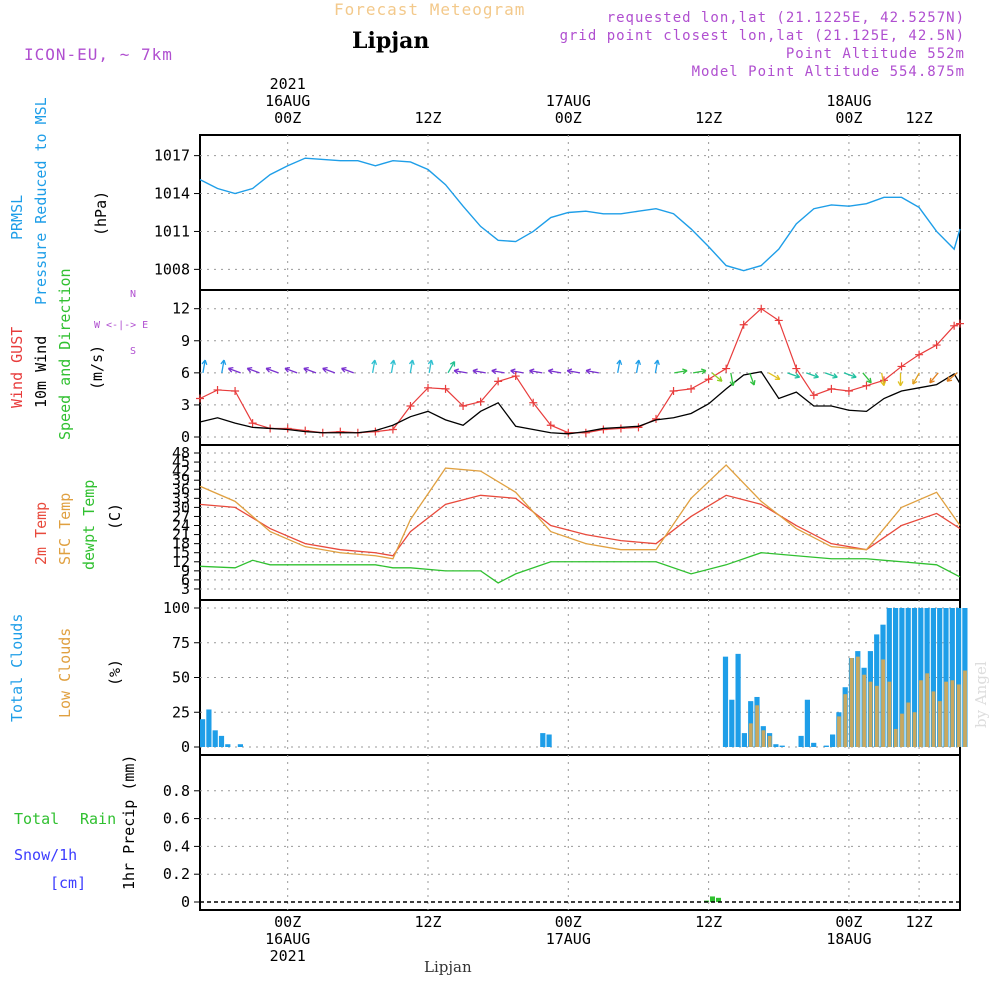  What do you see at coordinates (181, 453) in the screenshot?
I see `ytick-label-2-15: 48` at bounding box center [181, 453].